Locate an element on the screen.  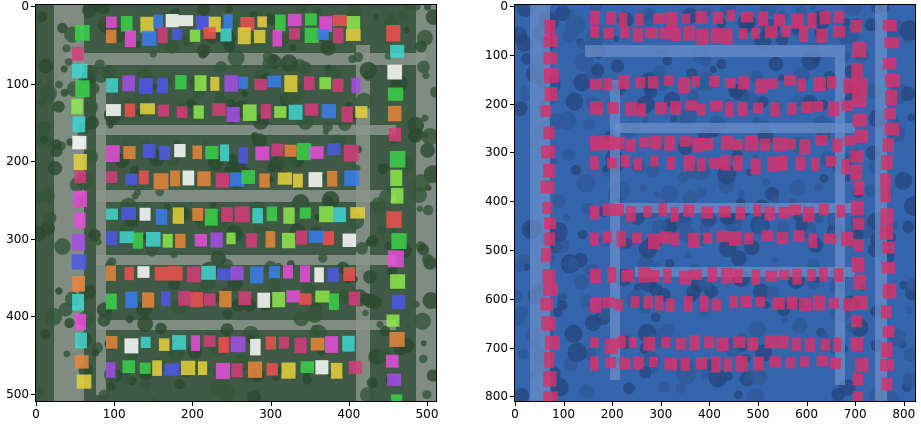
x-tick-label: 800 is located at coordinates (904, 414).